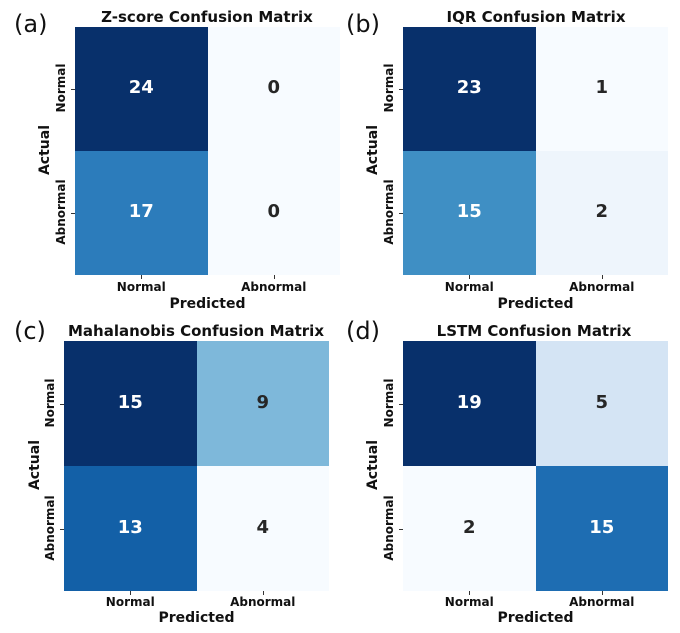 This screenshot has height=633, width=680. What do you see at coordinates (30, 331) in the screenshot?
I see `panel-letter: (c)` at bounding box center [30, 331].